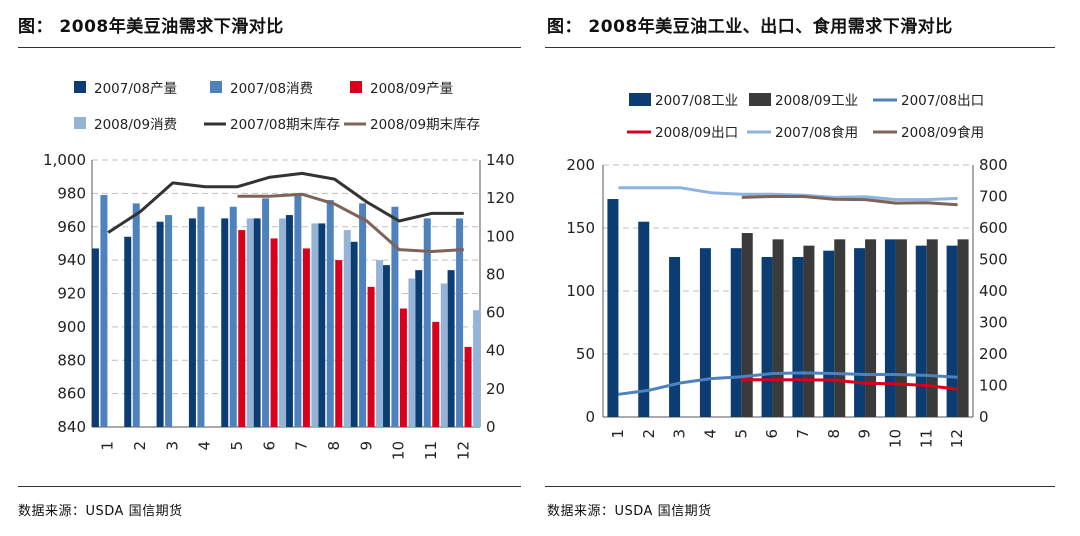  Describe the element at coordinates (128, 331) in the screenshot. I see `bar-2007-08产量-2` at that location.